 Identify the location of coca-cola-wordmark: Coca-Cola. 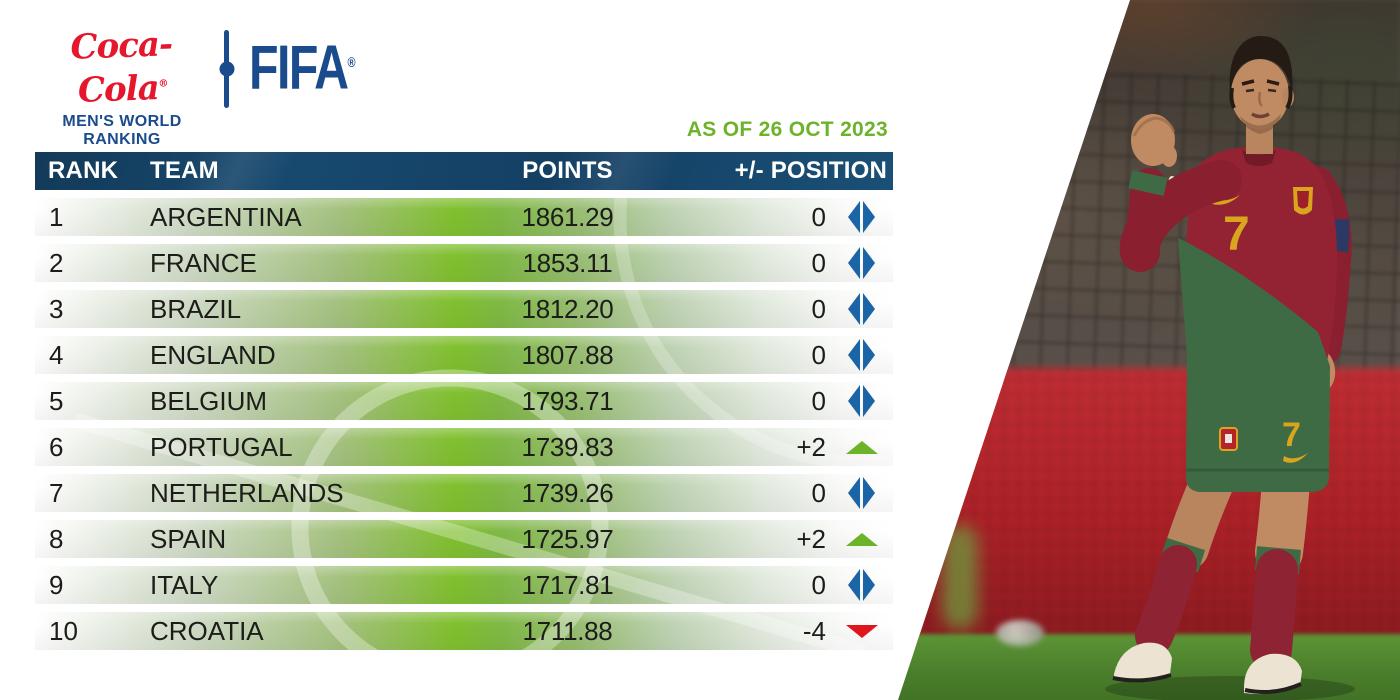
(121, 67).